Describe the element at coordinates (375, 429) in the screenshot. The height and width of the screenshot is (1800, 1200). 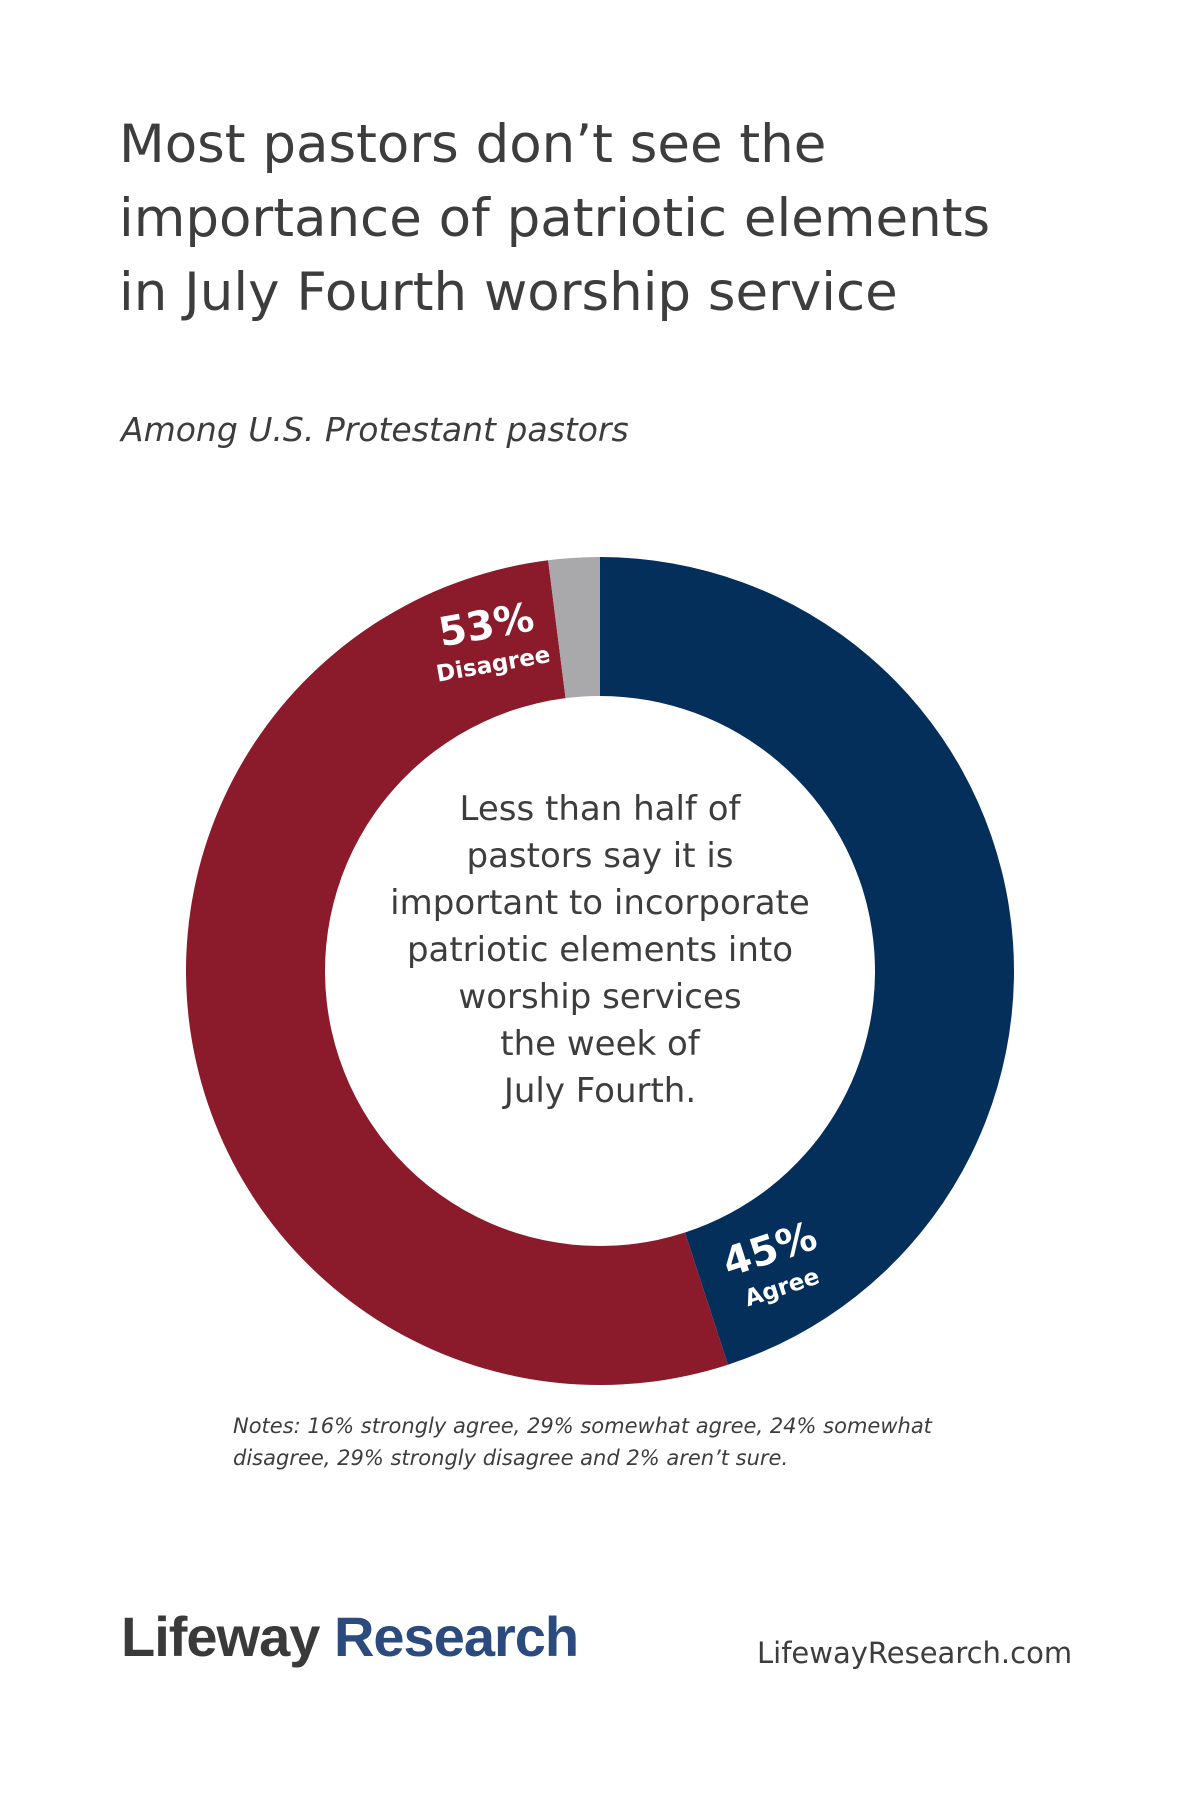
I see `chart-subtitle: Among U.S. Protestant pastors` at that location.